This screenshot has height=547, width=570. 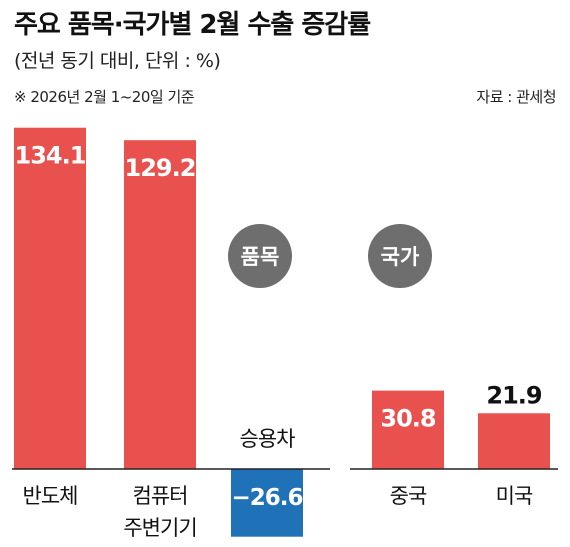 What do you see at coordinates (514, 395) in the screenshot?
I see `country-value-label-1: 21.9` at bounding box center [514, 395].